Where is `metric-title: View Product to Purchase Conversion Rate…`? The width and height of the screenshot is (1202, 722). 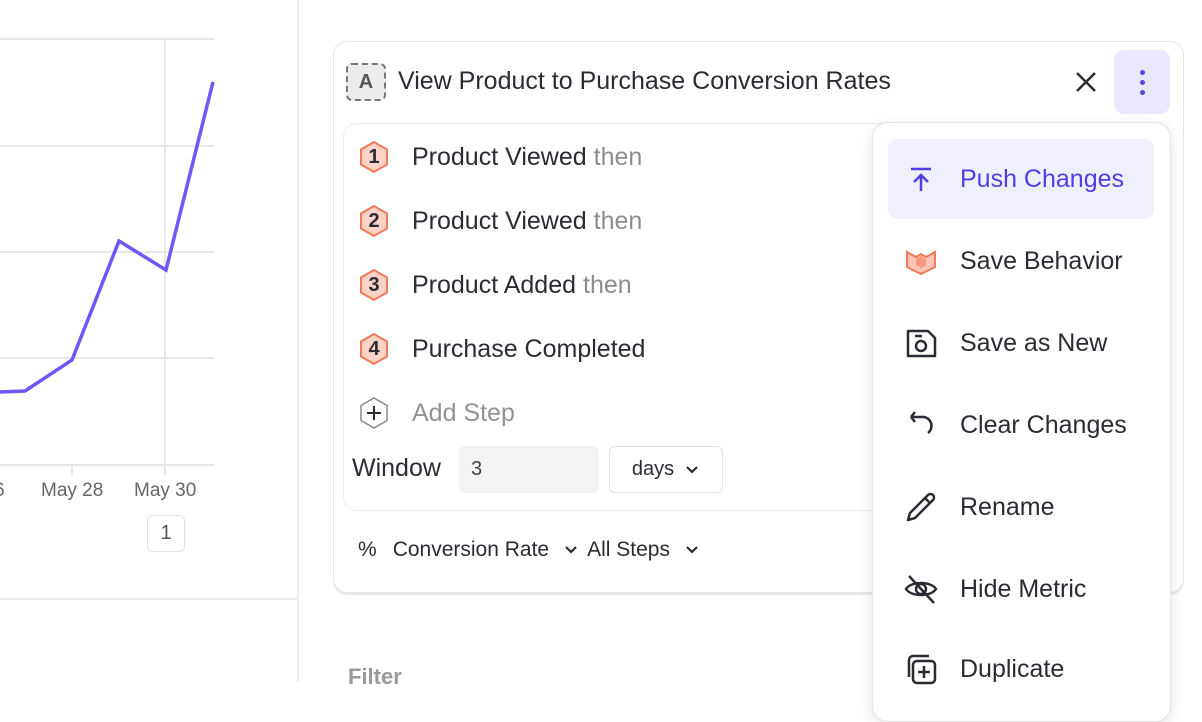
metric-title: View Product to Purchase Conversion Rate… is located at coordinates (644, 81).